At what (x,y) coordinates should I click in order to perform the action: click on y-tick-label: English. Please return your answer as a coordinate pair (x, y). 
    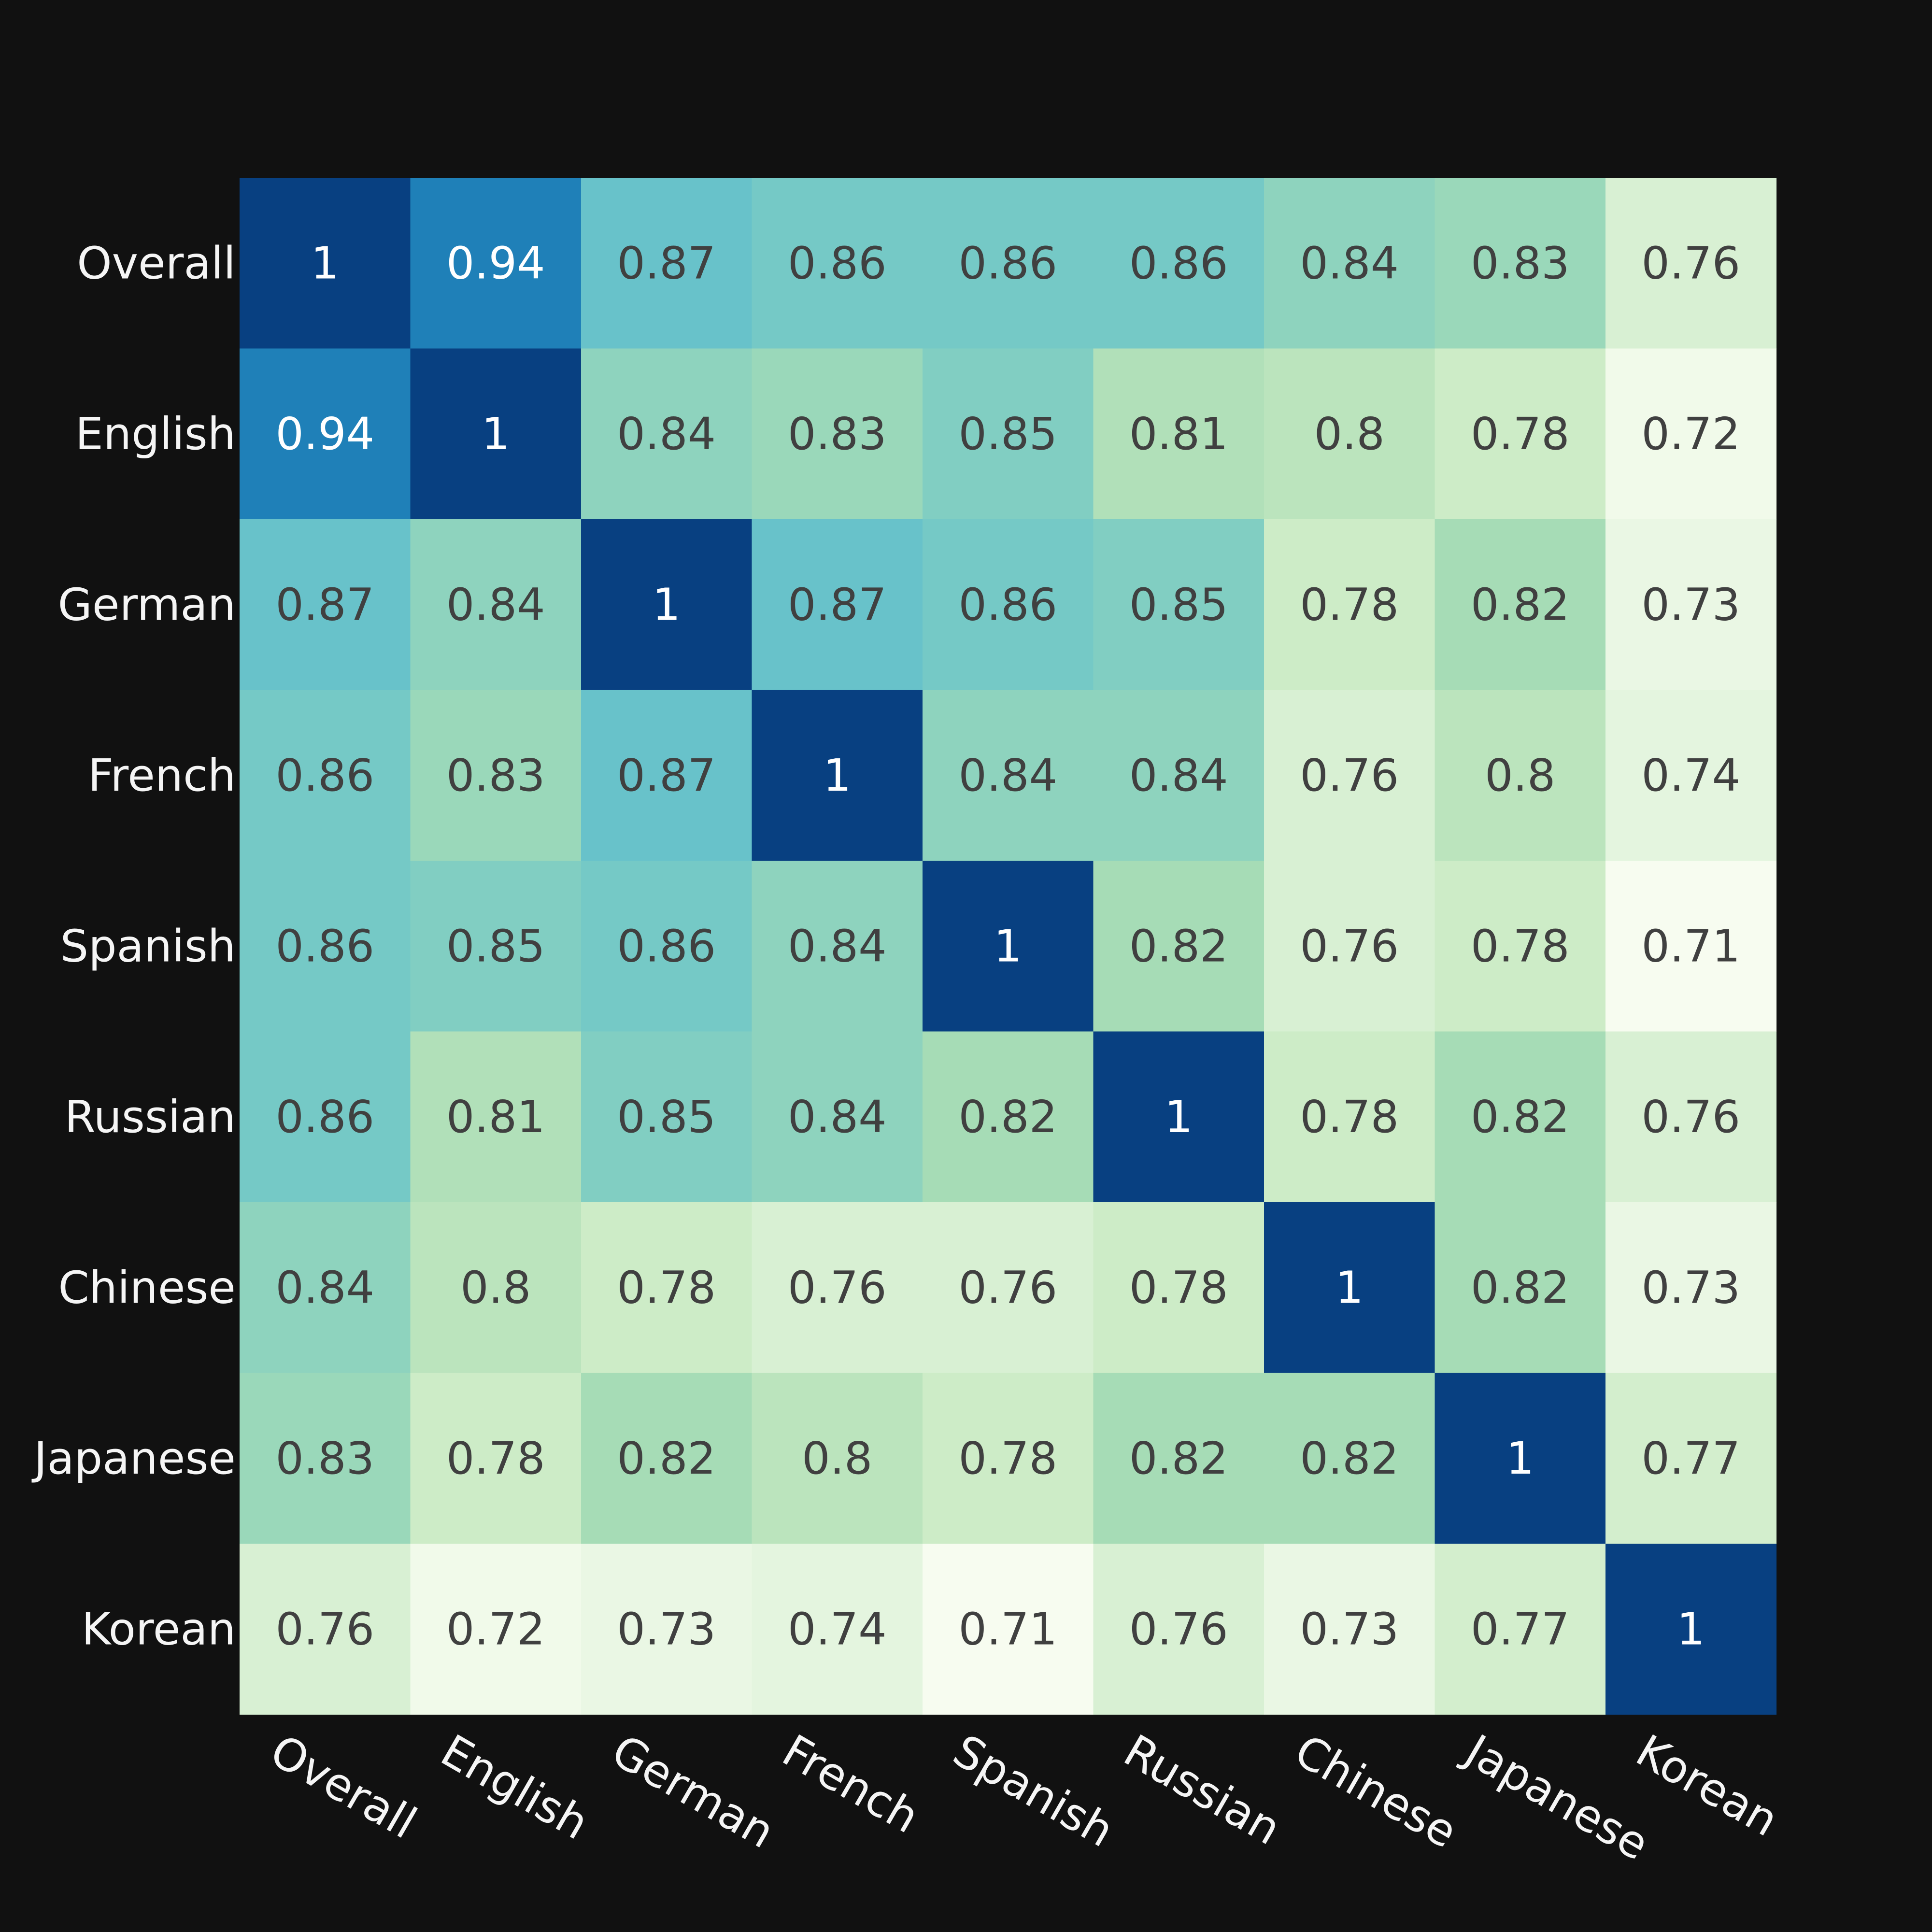
    Looking at the image, I should click on (155, 434).